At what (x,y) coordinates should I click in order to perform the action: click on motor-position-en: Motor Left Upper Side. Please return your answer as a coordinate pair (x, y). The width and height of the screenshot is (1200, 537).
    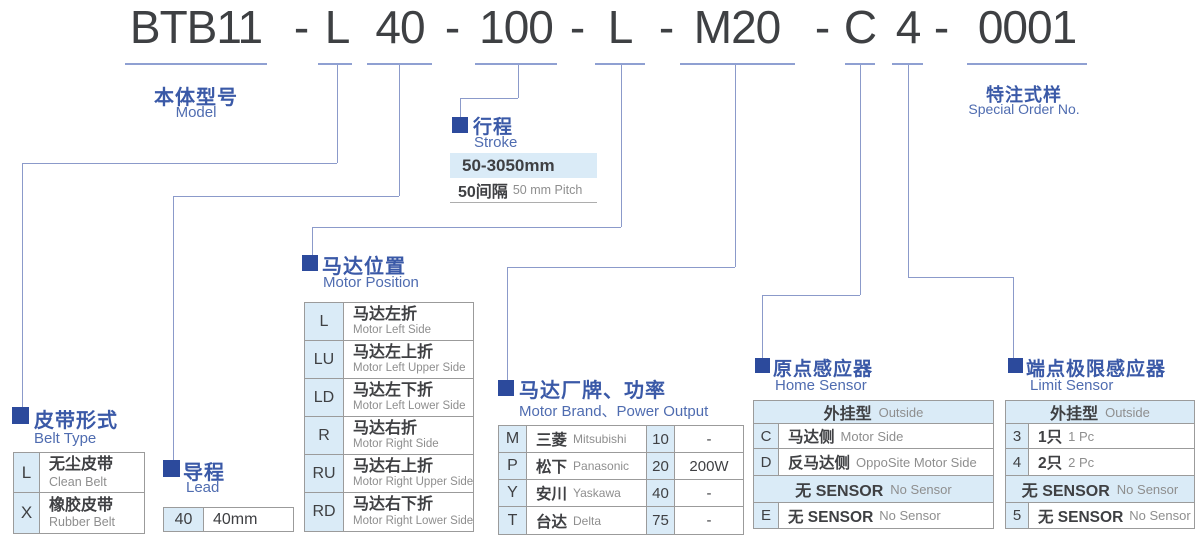
    Looking at the image, I should click on (409, 368).